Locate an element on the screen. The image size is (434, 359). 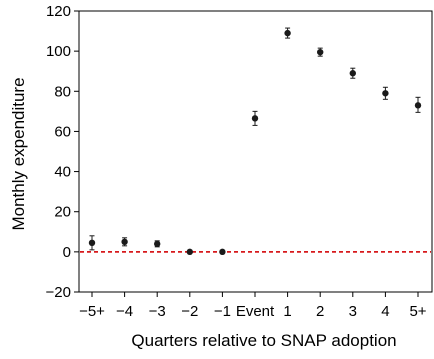
y-tick-label: 20 is located at coordinates (62, 212).